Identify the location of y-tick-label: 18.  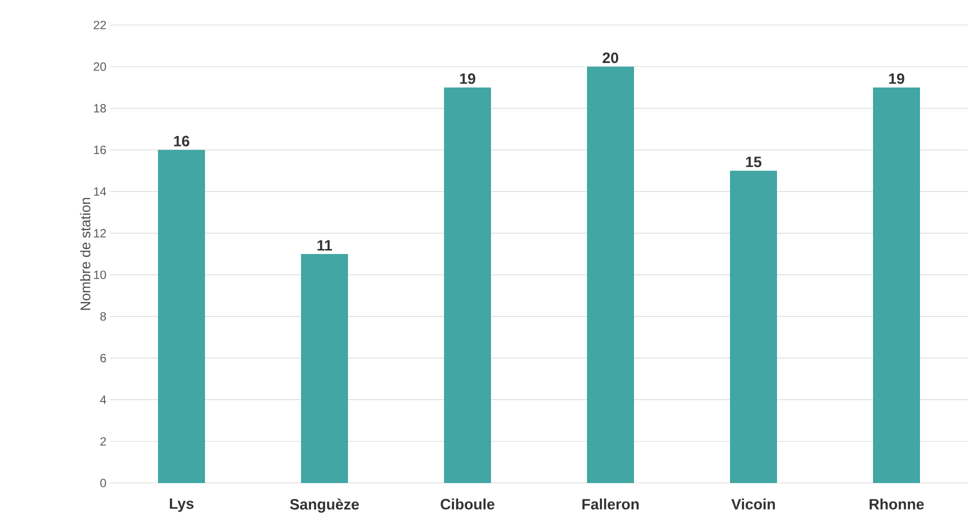
(100, 108).